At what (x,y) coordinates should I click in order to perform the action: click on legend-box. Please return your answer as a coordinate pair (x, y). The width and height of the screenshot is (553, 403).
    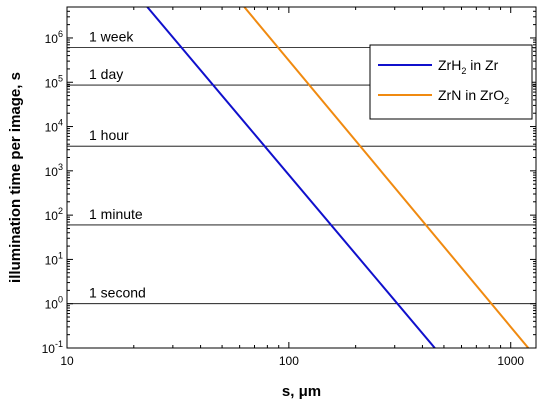
    Looking at the image, I should click on (451, 82).